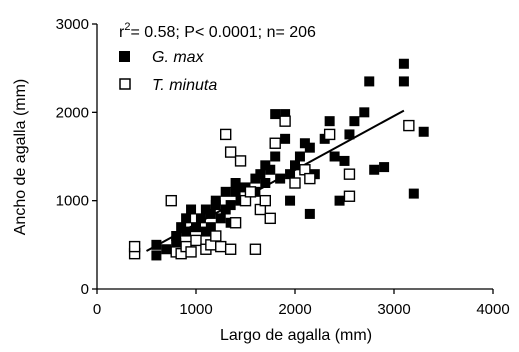  Describe the element at coordinates (72, 112) in the screenshot. I see `y-tick-label: 2000` at that location.